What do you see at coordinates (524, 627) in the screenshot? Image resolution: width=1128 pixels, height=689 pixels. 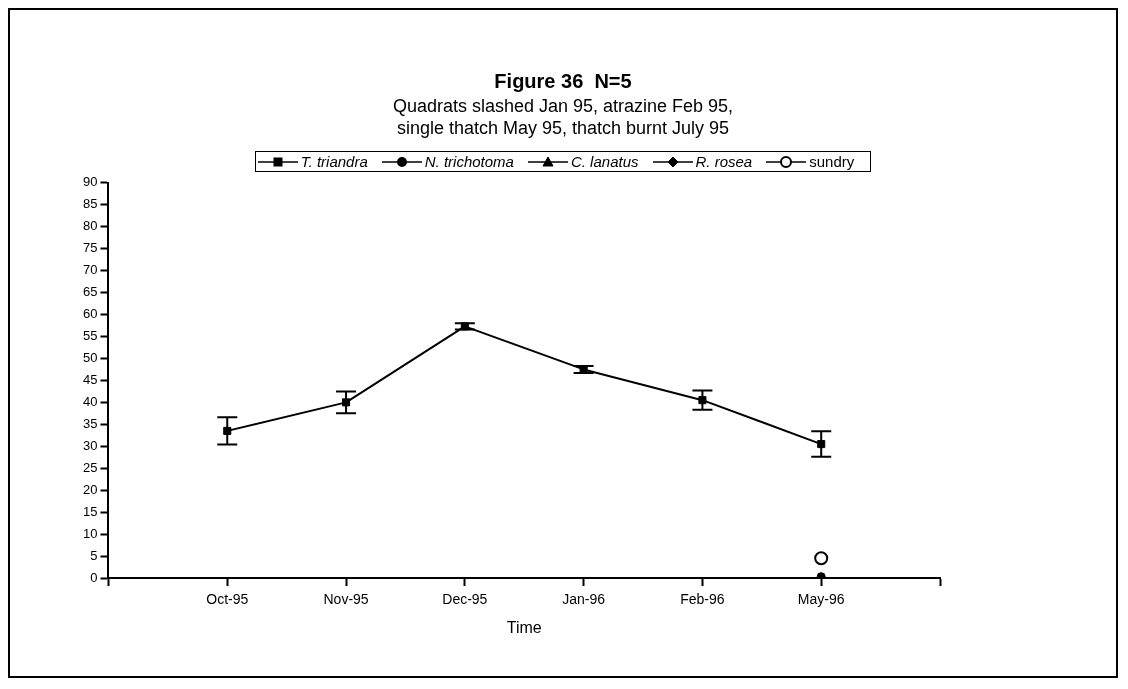 I see `x-axis-title: Time` at bounding box center [524, 627].